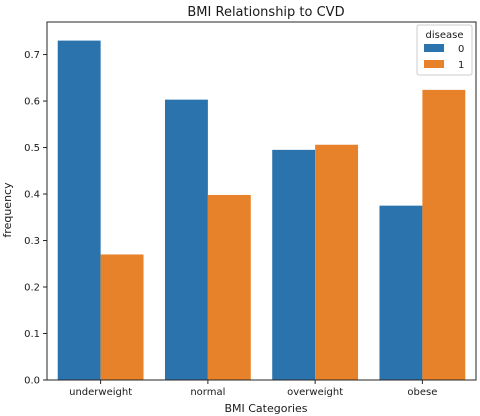 This screenshot has height=416, width=480. Describe the element at coordinates (32, 148) in the screenshot. I see `y-tick-label: 0.5` at that location.